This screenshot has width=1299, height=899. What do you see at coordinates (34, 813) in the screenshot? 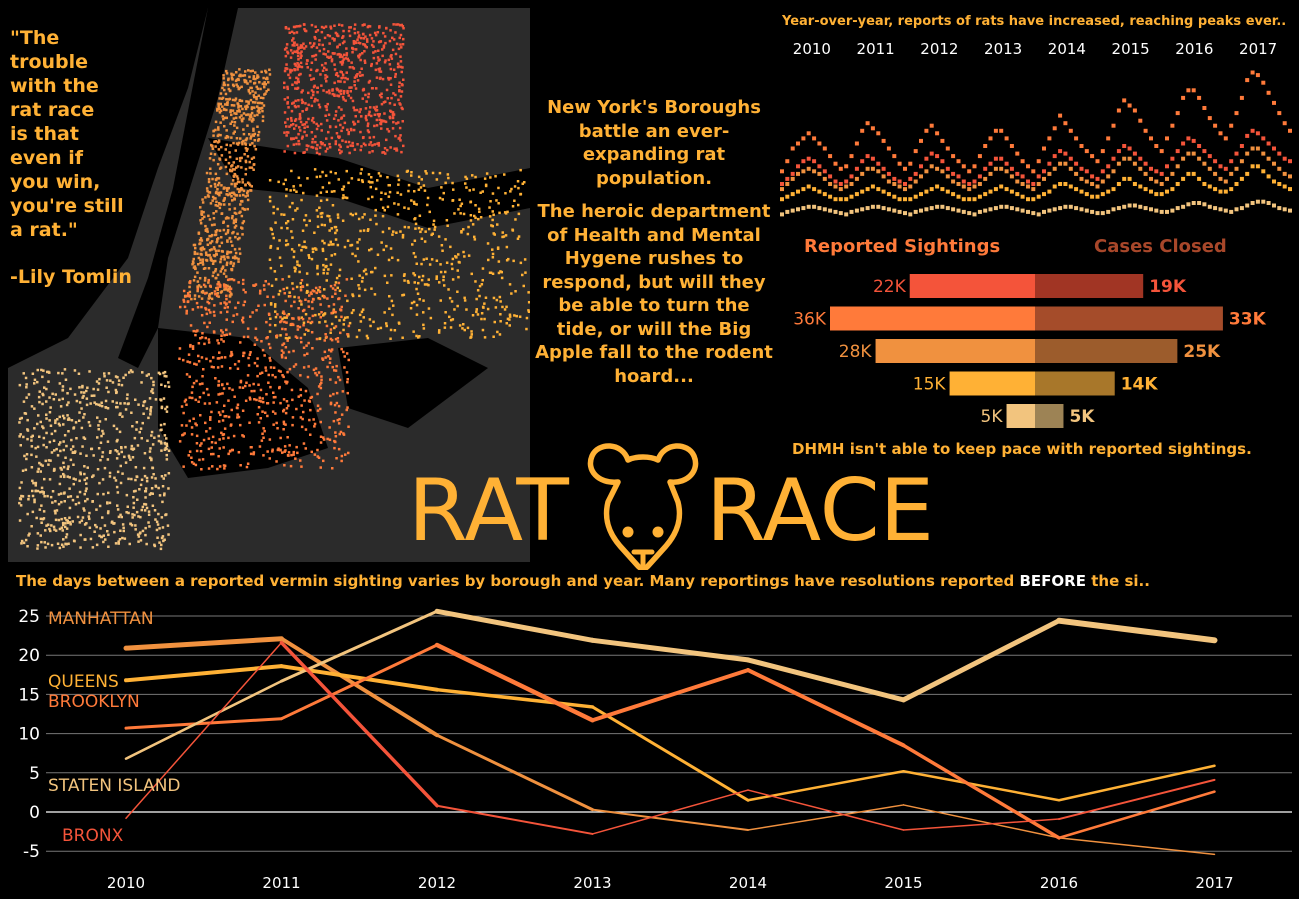
I see `y-tick-label: 0` at bounding box center [34, 813].